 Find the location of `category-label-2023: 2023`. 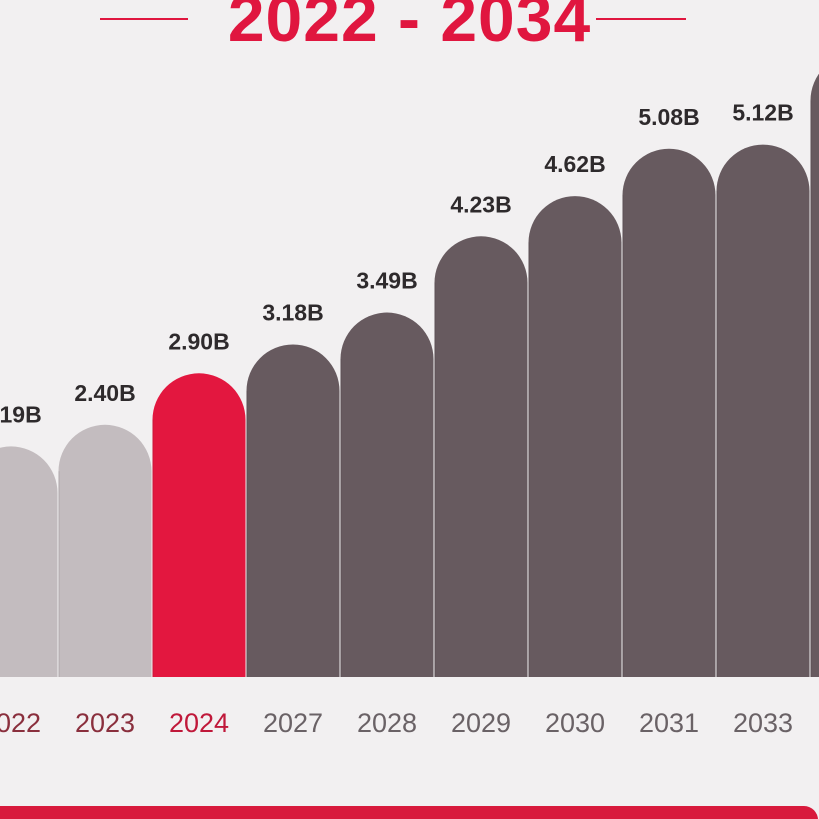

category-label-2023: 2023 is located at coordinates (105, 723).